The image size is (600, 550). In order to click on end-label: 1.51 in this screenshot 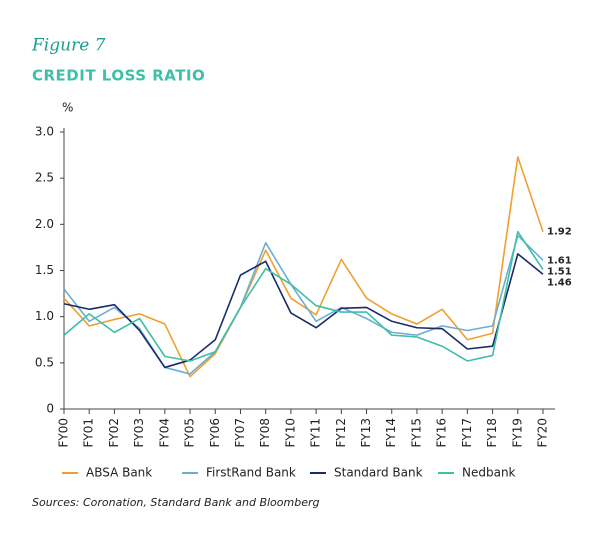, I will do `click(559, 271)`.